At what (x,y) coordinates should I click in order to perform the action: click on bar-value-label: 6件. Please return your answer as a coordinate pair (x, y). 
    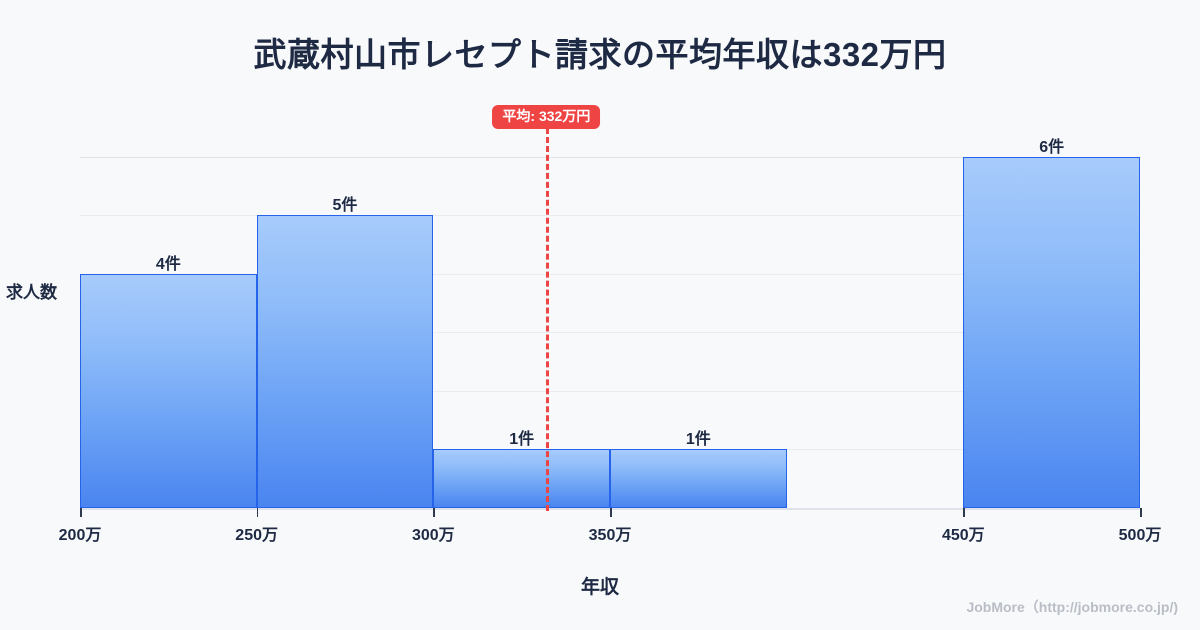
    Looking at the image, I should click on (1052, 147).